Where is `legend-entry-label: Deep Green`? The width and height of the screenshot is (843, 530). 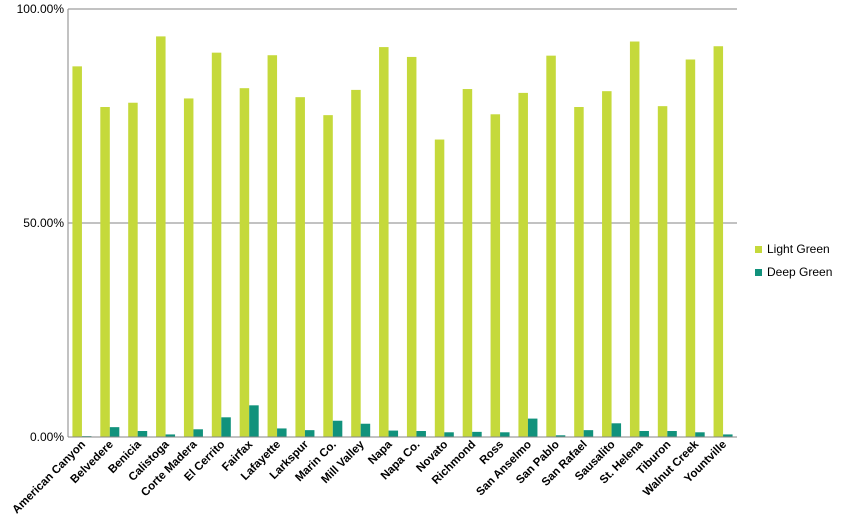 legend-entry-label: Deep Green is located at coordinates (799, 272).